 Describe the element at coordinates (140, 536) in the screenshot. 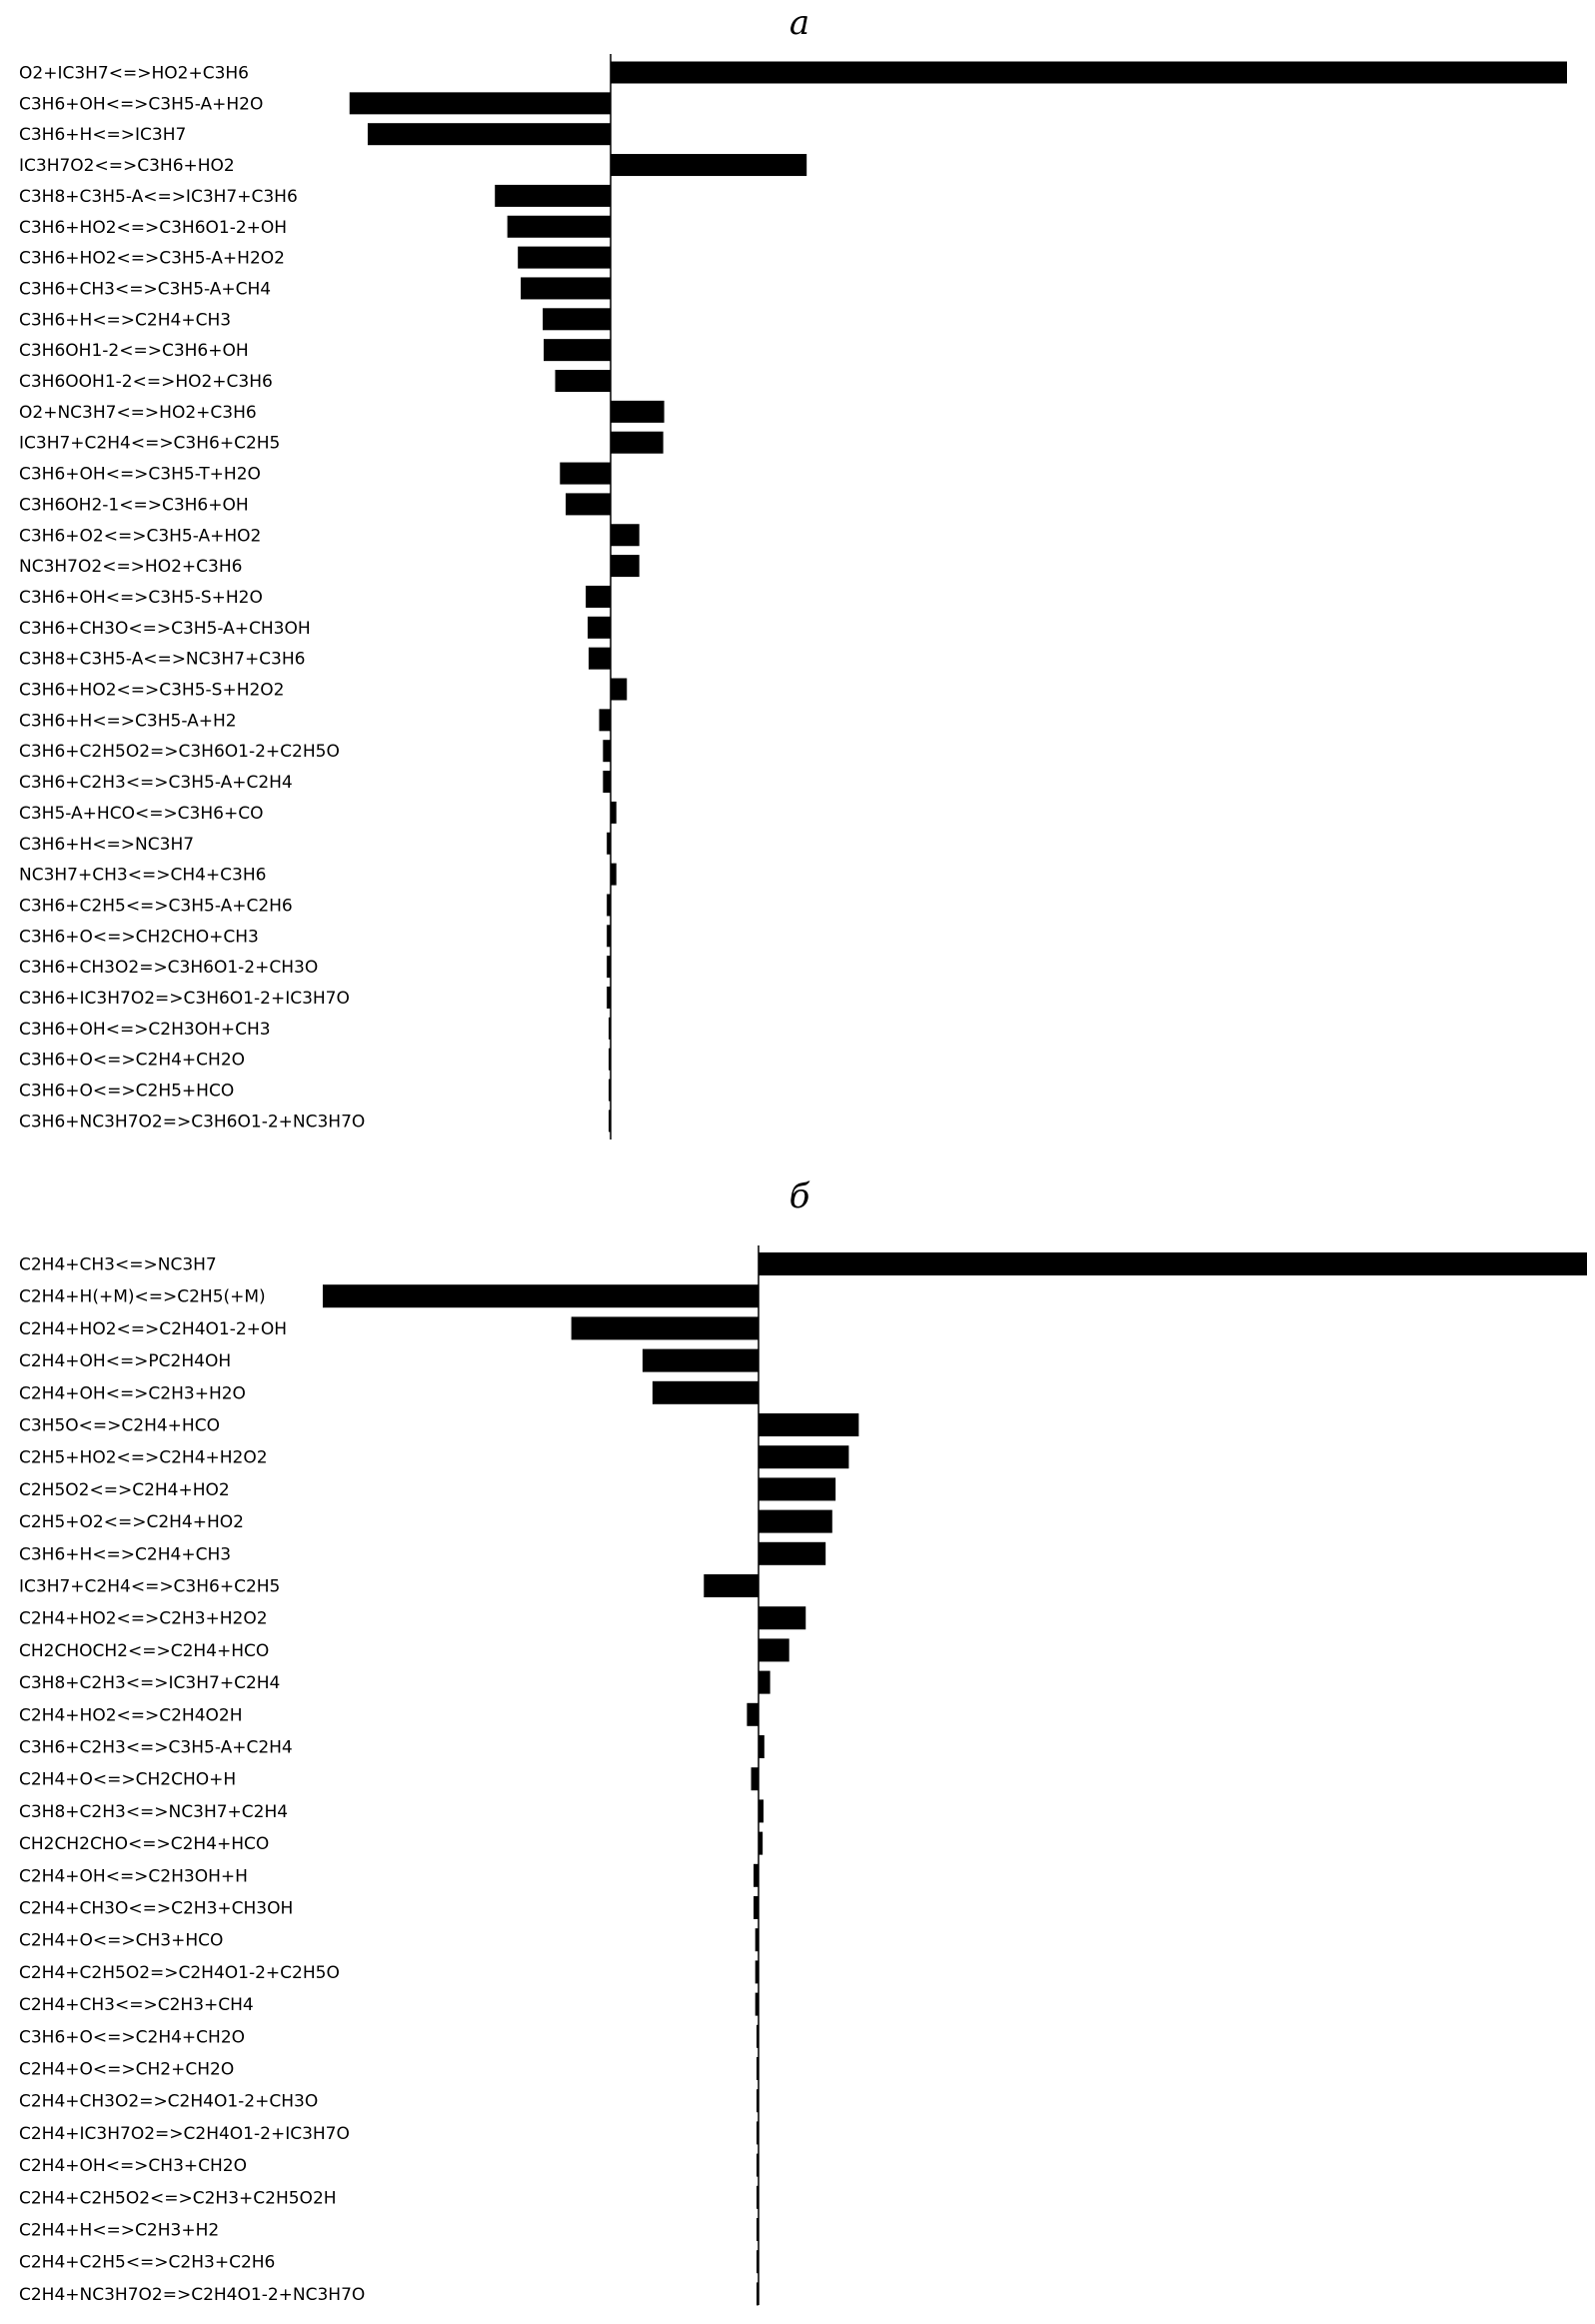

I see `reaction-label: C3H6+O2<=>C3H5-A+HO2` at that location.